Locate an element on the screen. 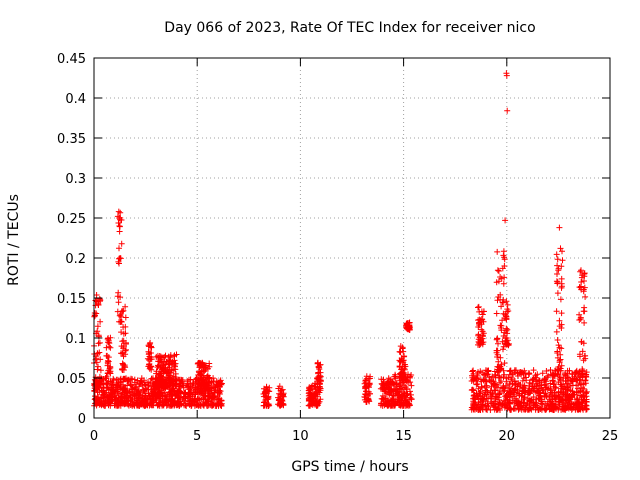  x-tick-label: 0 is located at coordinates (94, 436).